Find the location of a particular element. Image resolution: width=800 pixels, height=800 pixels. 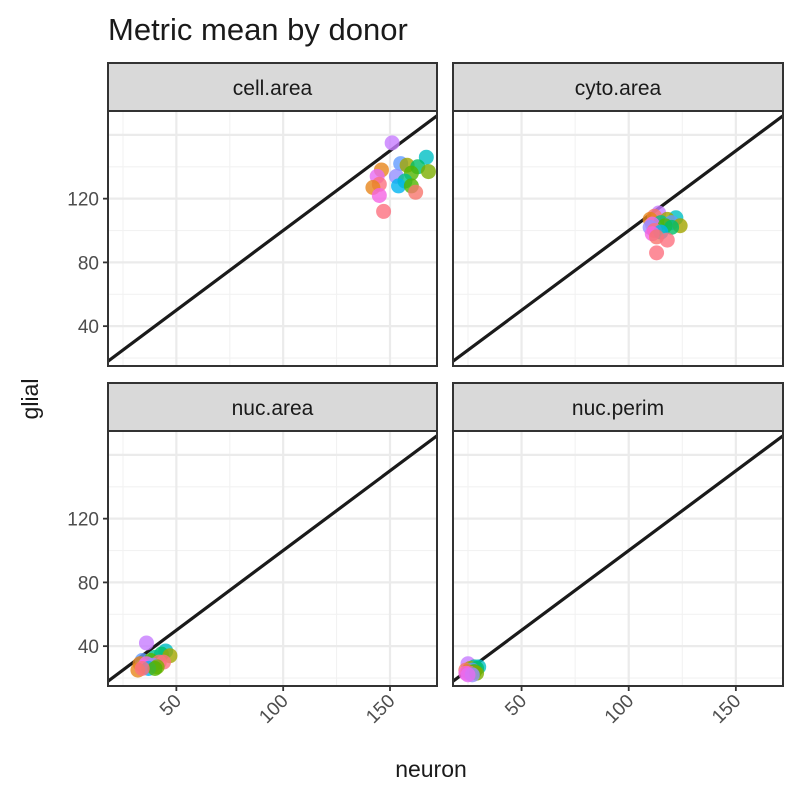

facet-label: nuc.area is located at coordinates (273, 408).